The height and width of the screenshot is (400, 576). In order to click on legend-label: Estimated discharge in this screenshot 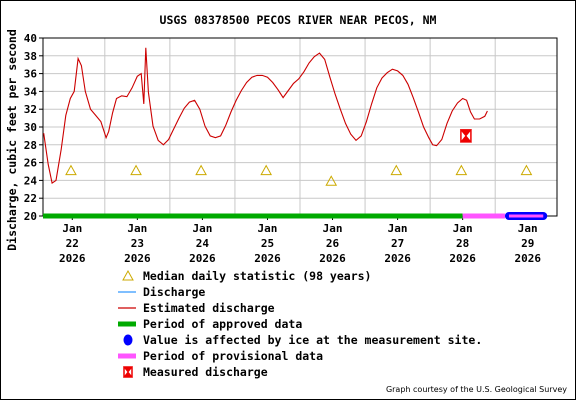, I will do `click(209, 308)`.